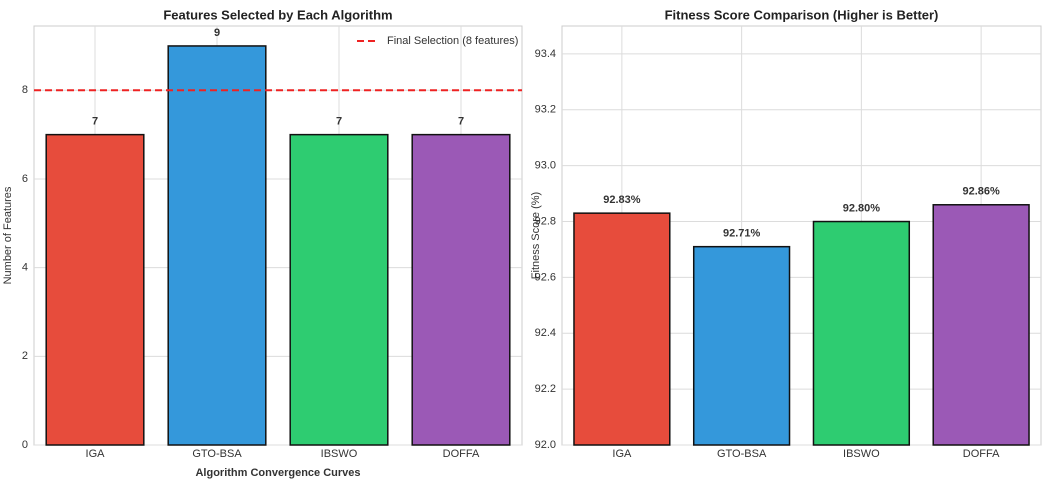 This screenshot has width=1049, height=481. What do you see at coordinates (8, 235) in the screenshot?
I see `y-axis-label: Number of Features` at bounding box center [8, 235].